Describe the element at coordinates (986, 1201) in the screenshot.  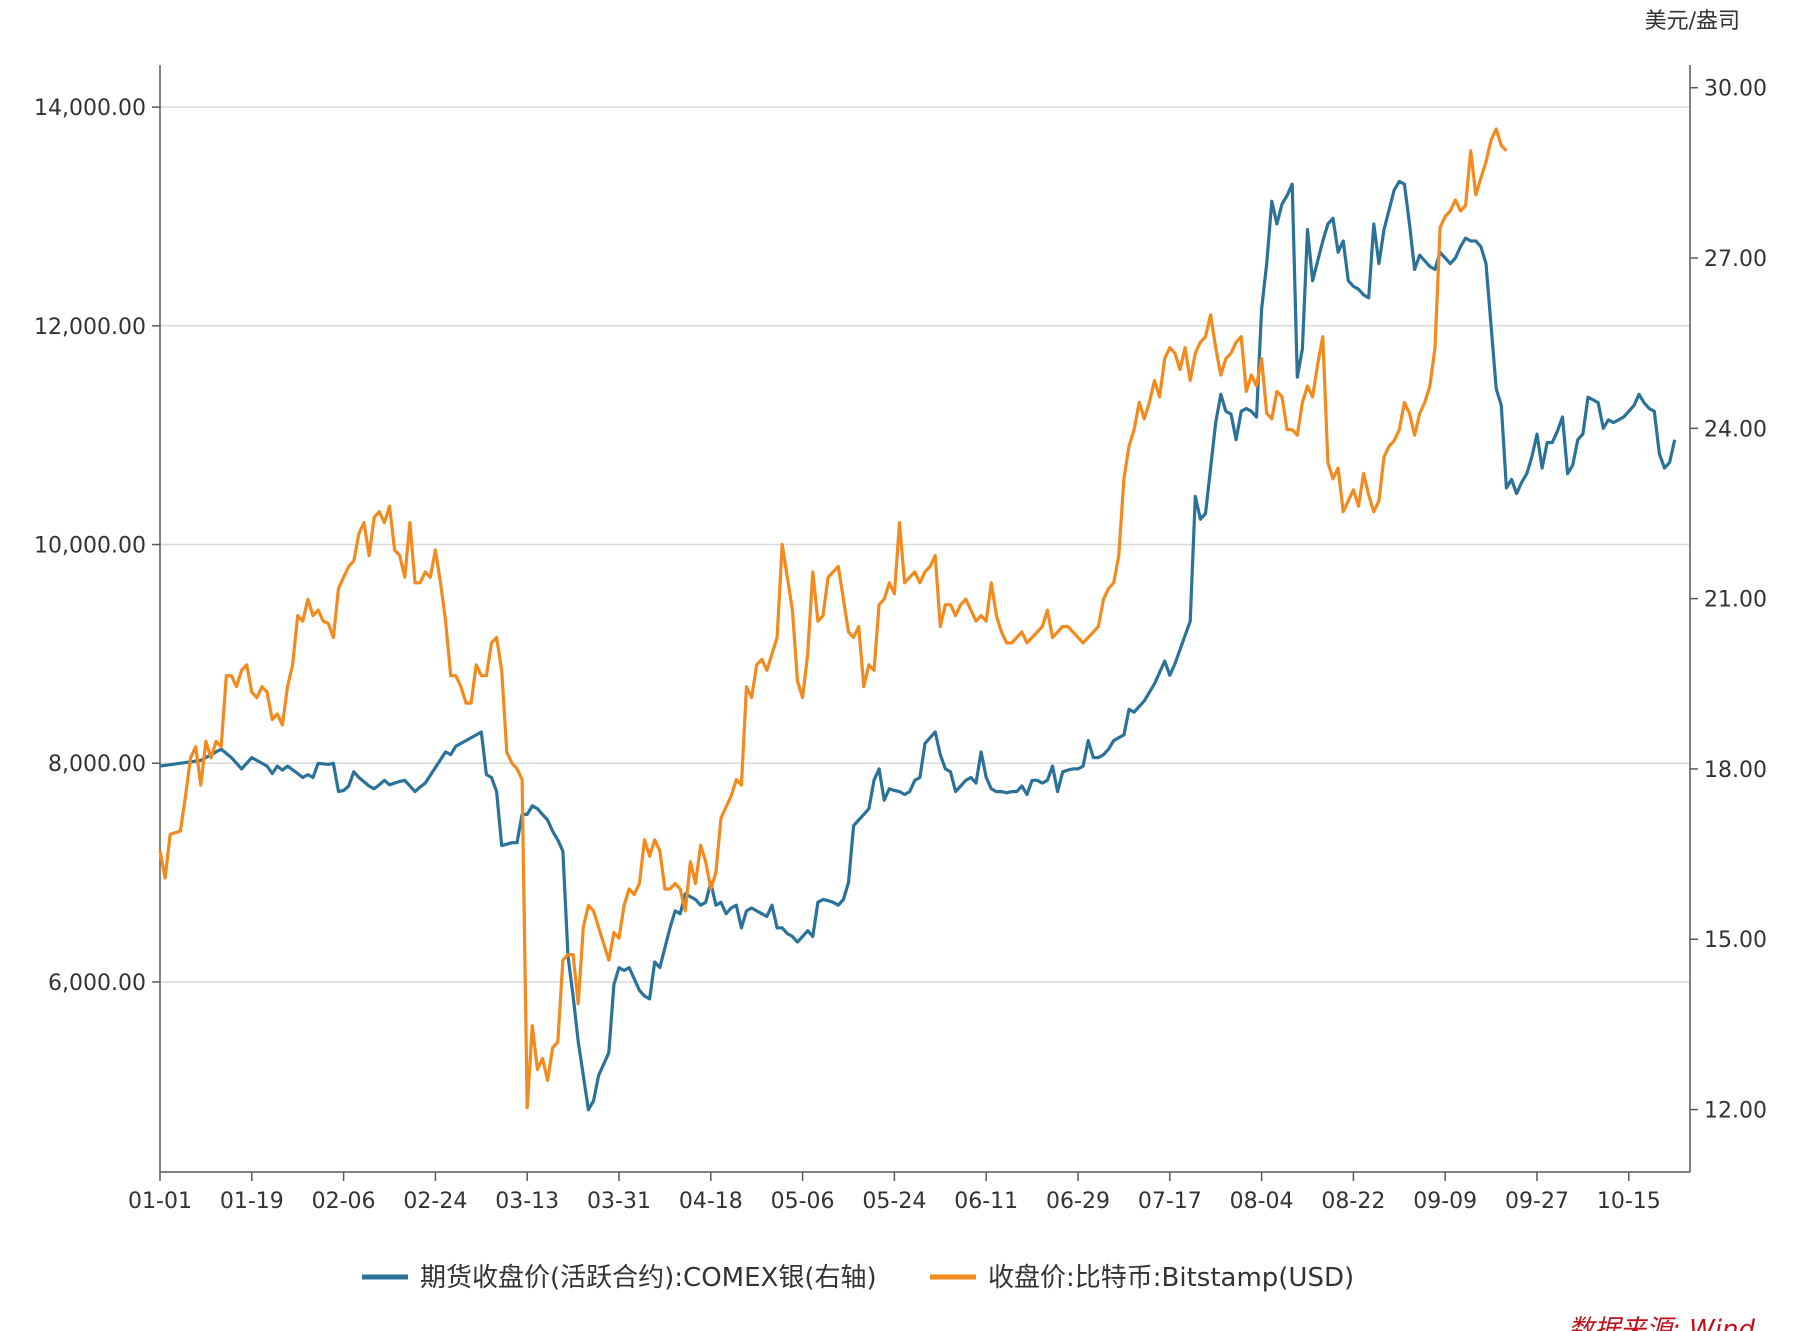
I see `x-tick-label: 06-11` at that location.